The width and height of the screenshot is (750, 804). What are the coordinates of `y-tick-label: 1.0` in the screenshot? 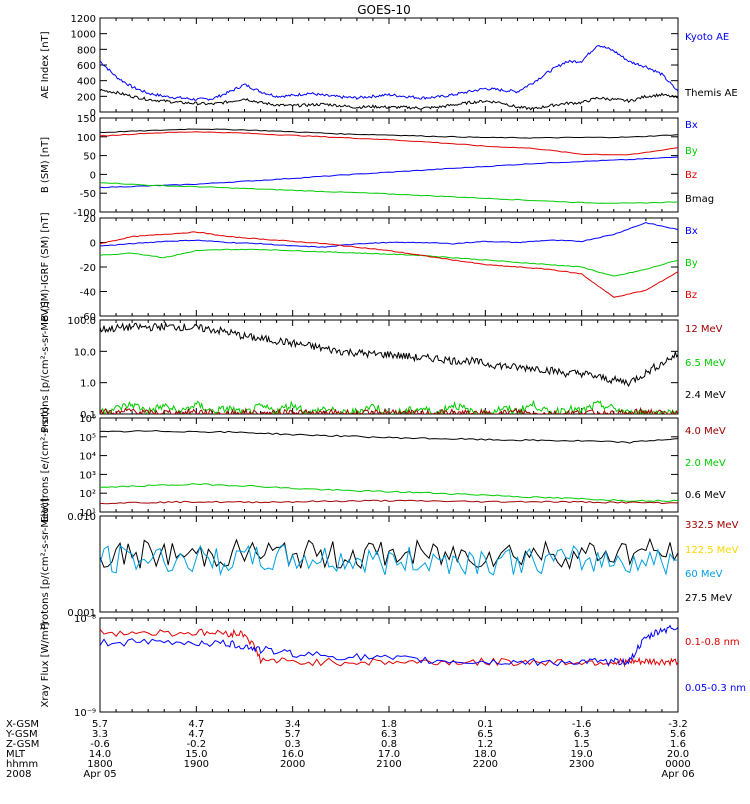 It's located at (88, 384).